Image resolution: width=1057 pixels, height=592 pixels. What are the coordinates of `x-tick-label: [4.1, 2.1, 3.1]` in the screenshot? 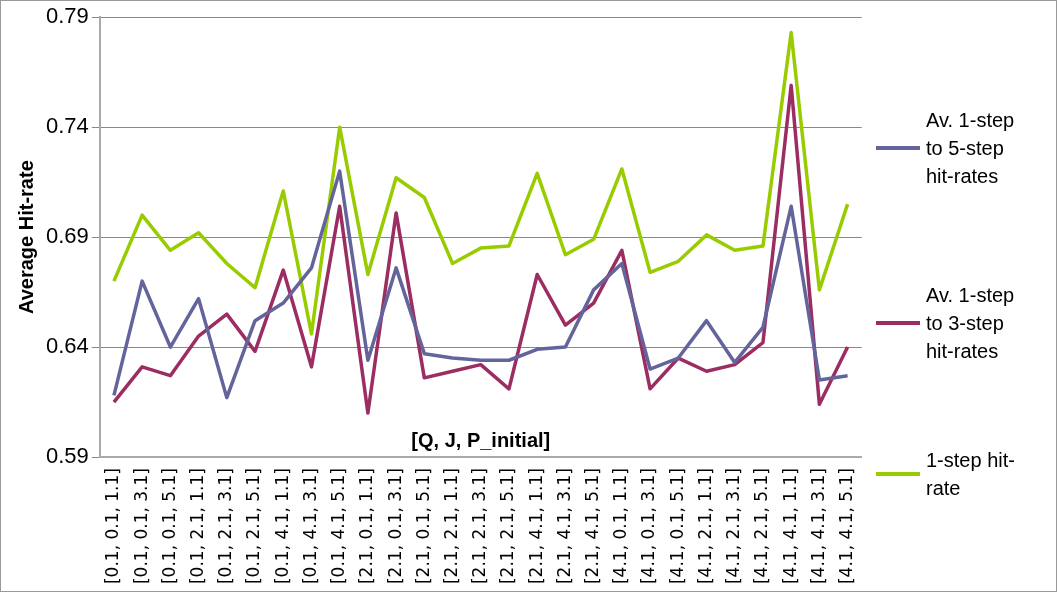 It's located at (733, 526).